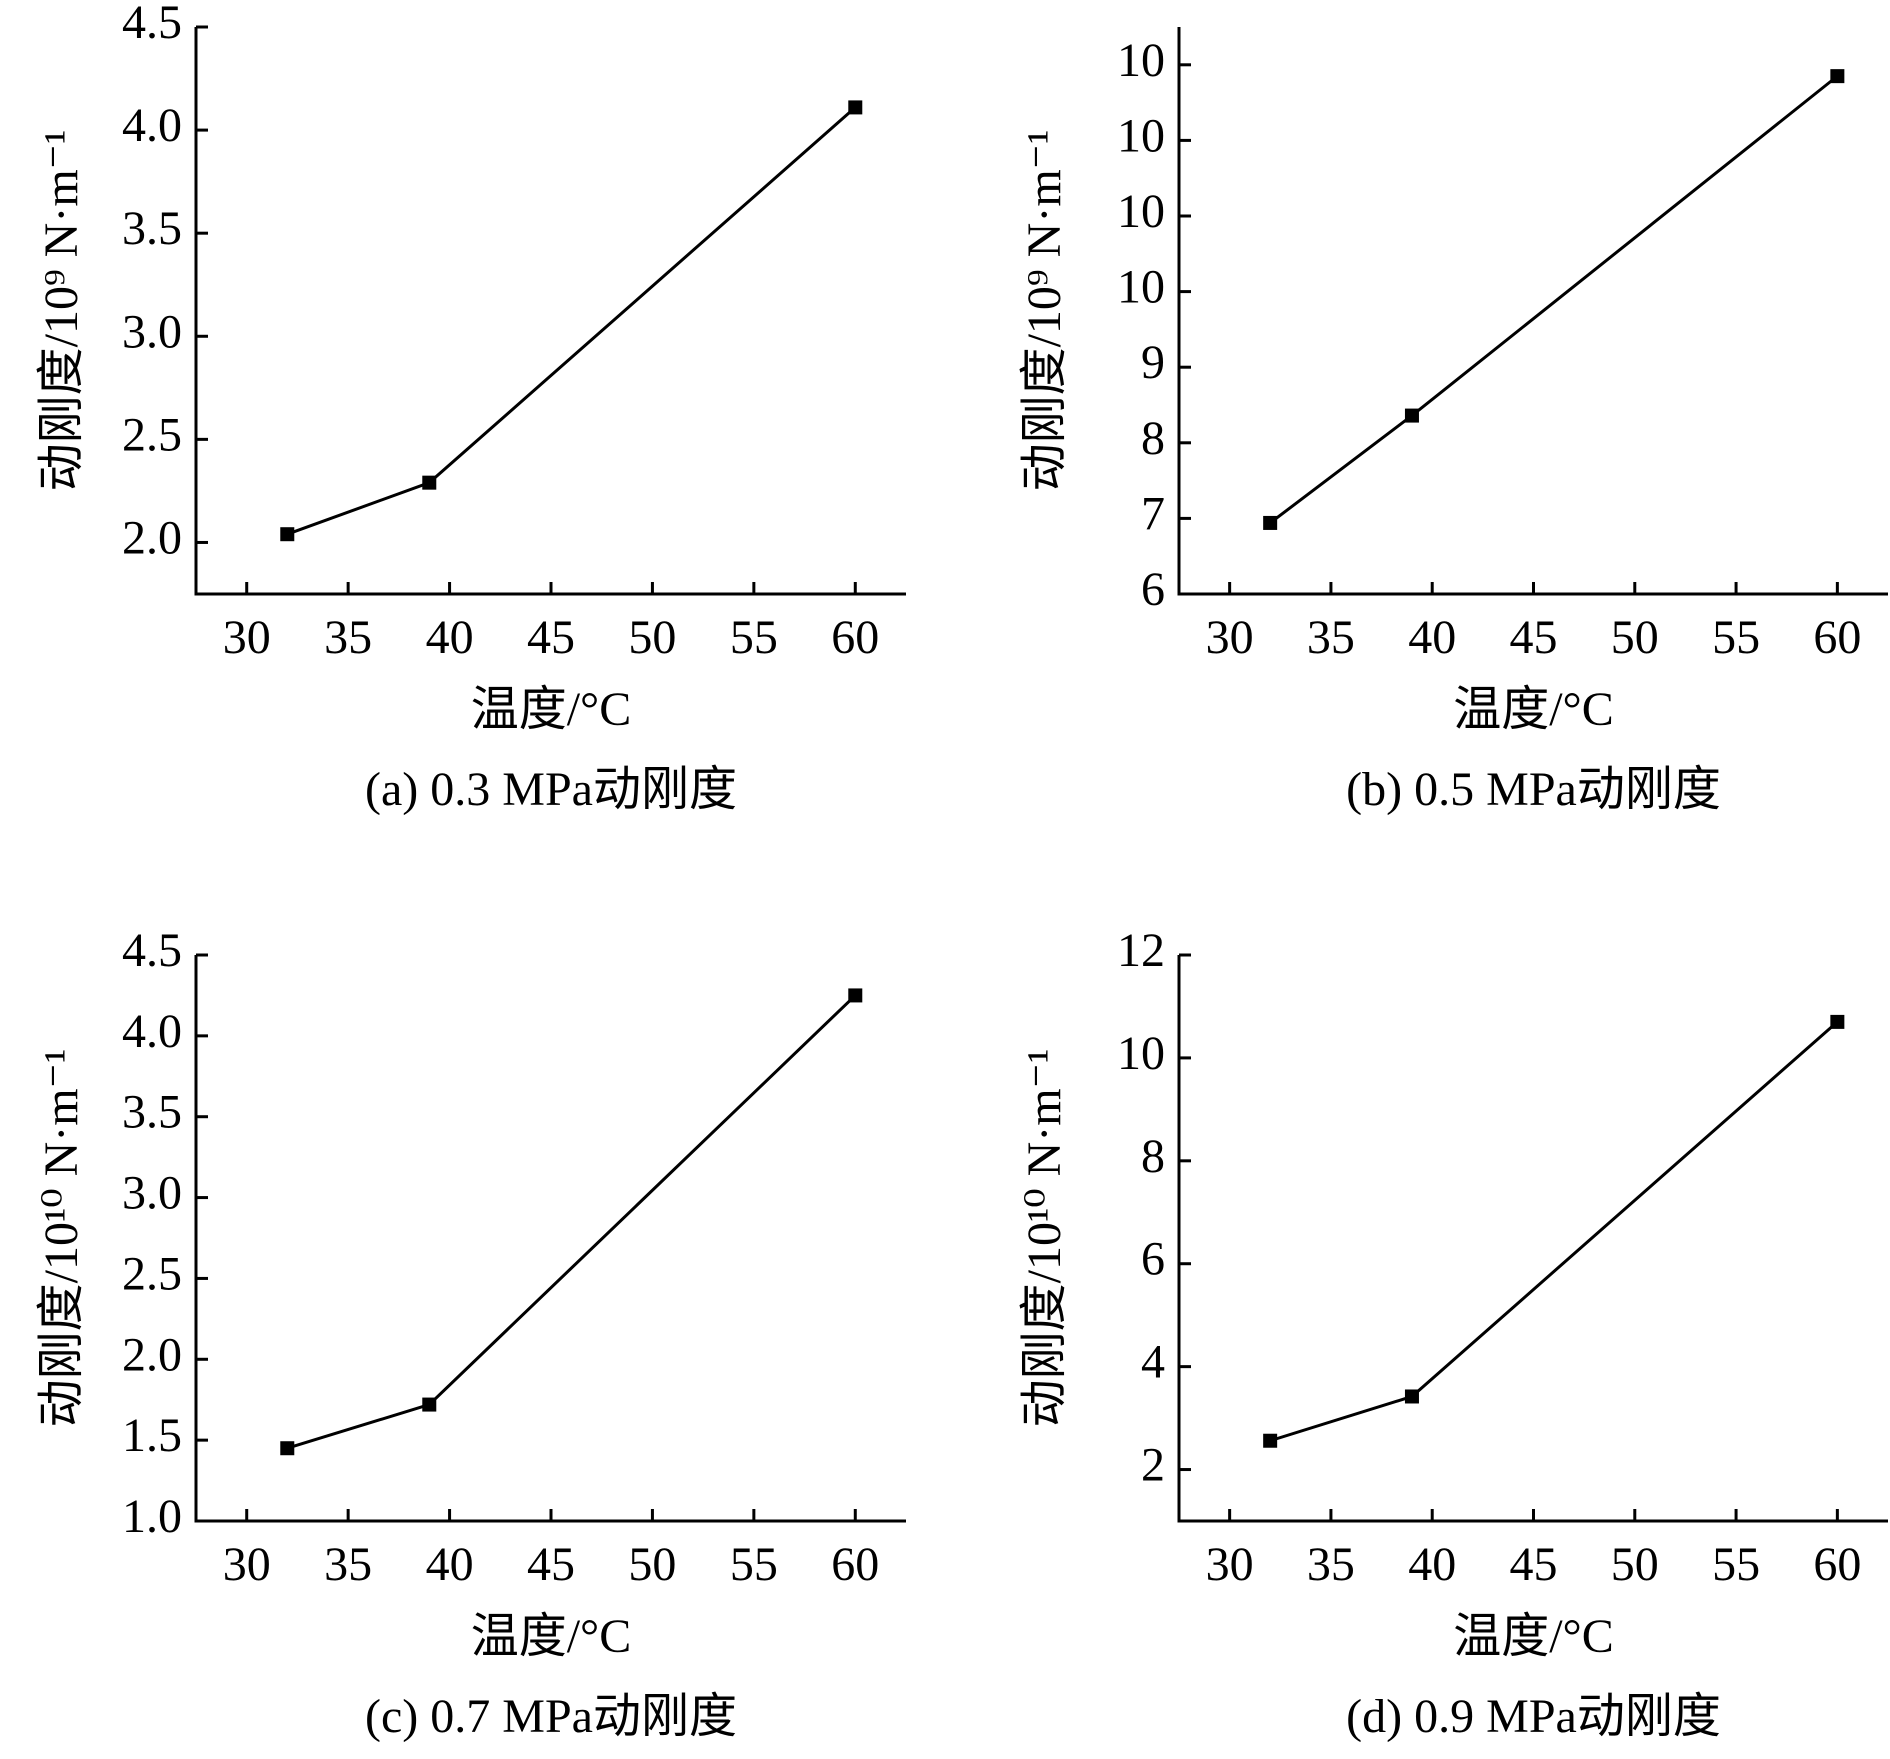 This screenshot has width=1890, height=1759. What do you see at coordinates (1153, 362) in the screenshot?
I see `y-tick-label: 9` at bounding box center [1153, 362].